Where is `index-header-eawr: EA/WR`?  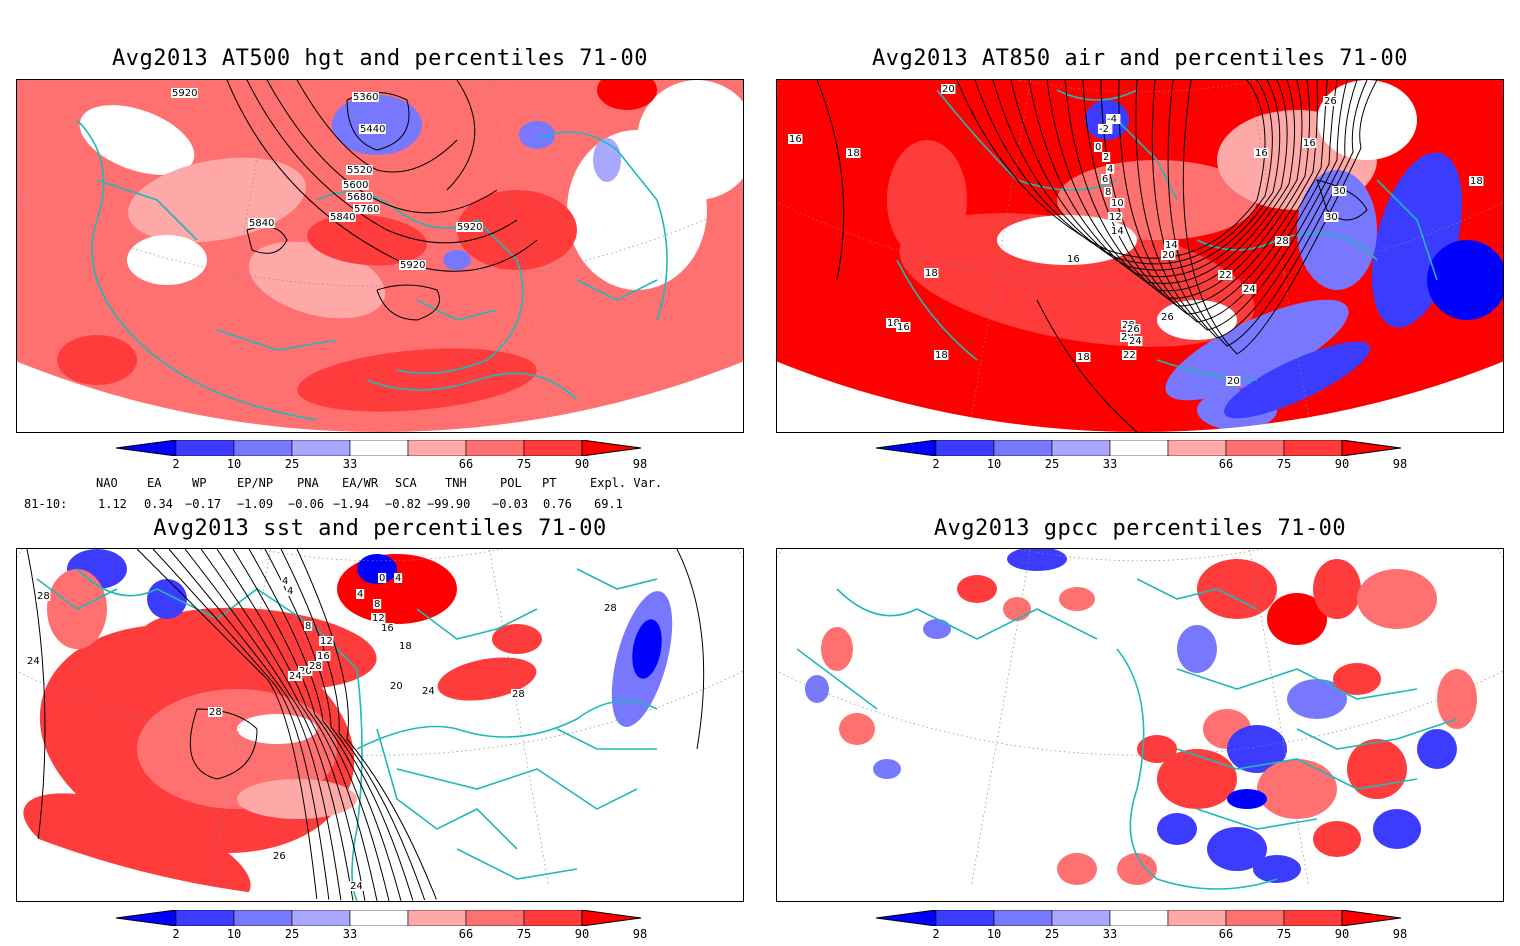
index-header-eawr: EA/WR is located at coordinates (360, 483).